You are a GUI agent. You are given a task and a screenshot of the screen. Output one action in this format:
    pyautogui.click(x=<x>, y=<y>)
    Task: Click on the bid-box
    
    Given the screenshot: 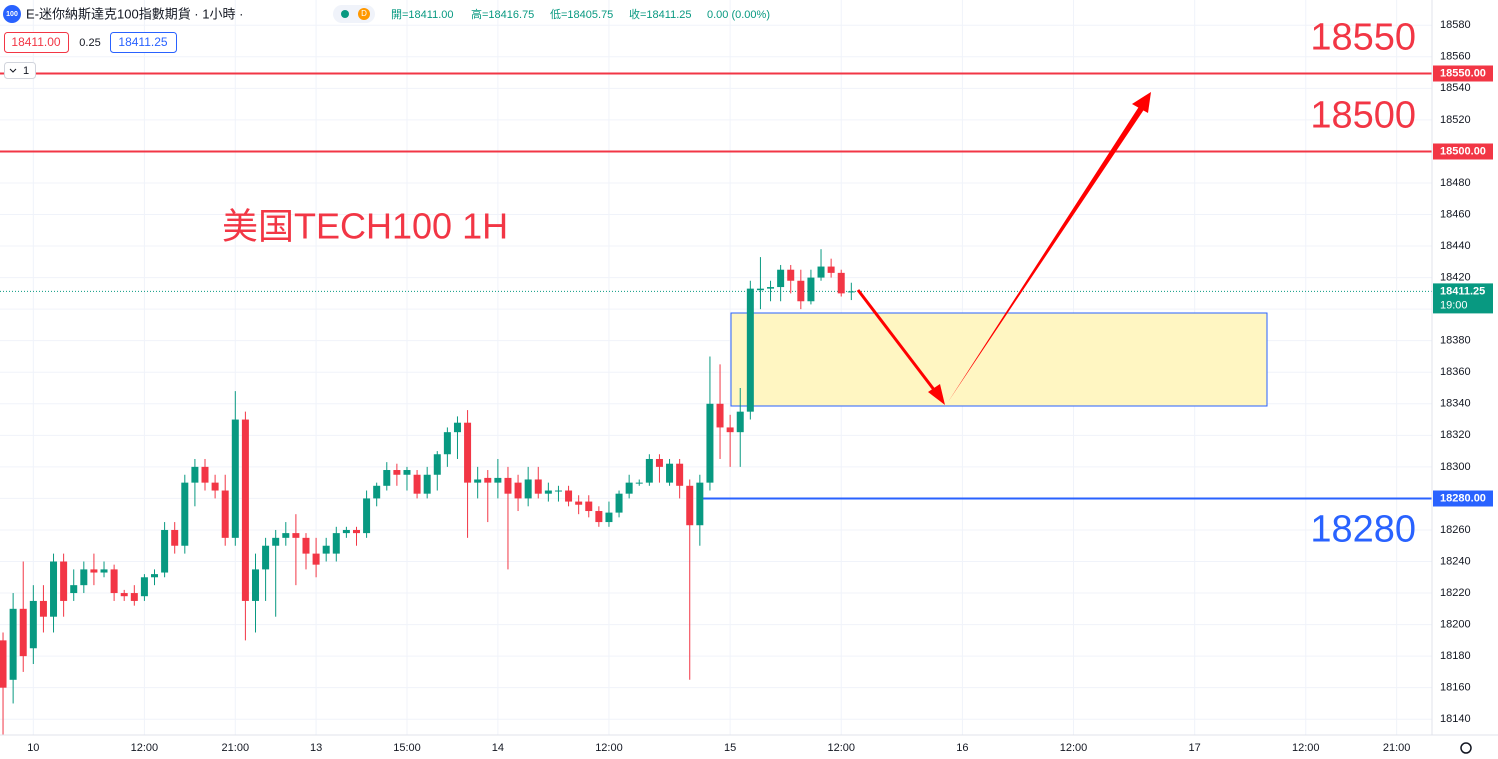 What is the action you would take?
    pyautogui.click(x=36, y=42)
    